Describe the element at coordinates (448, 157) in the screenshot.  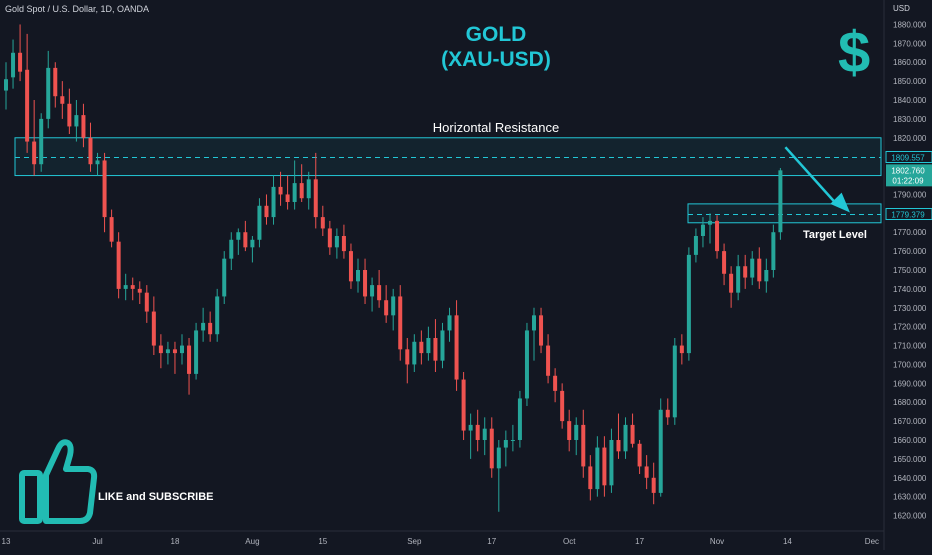
I see `resistance-zone` at that location.